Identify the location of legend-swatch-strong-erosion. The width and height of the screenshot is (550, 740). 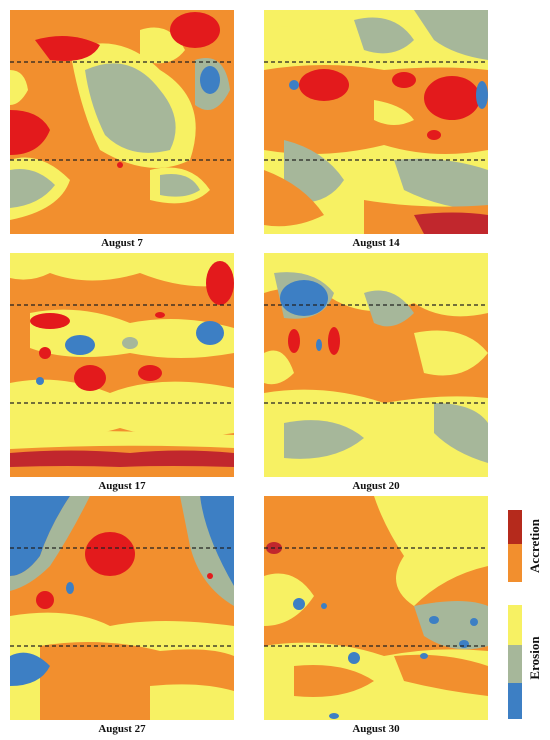
(515, 701).